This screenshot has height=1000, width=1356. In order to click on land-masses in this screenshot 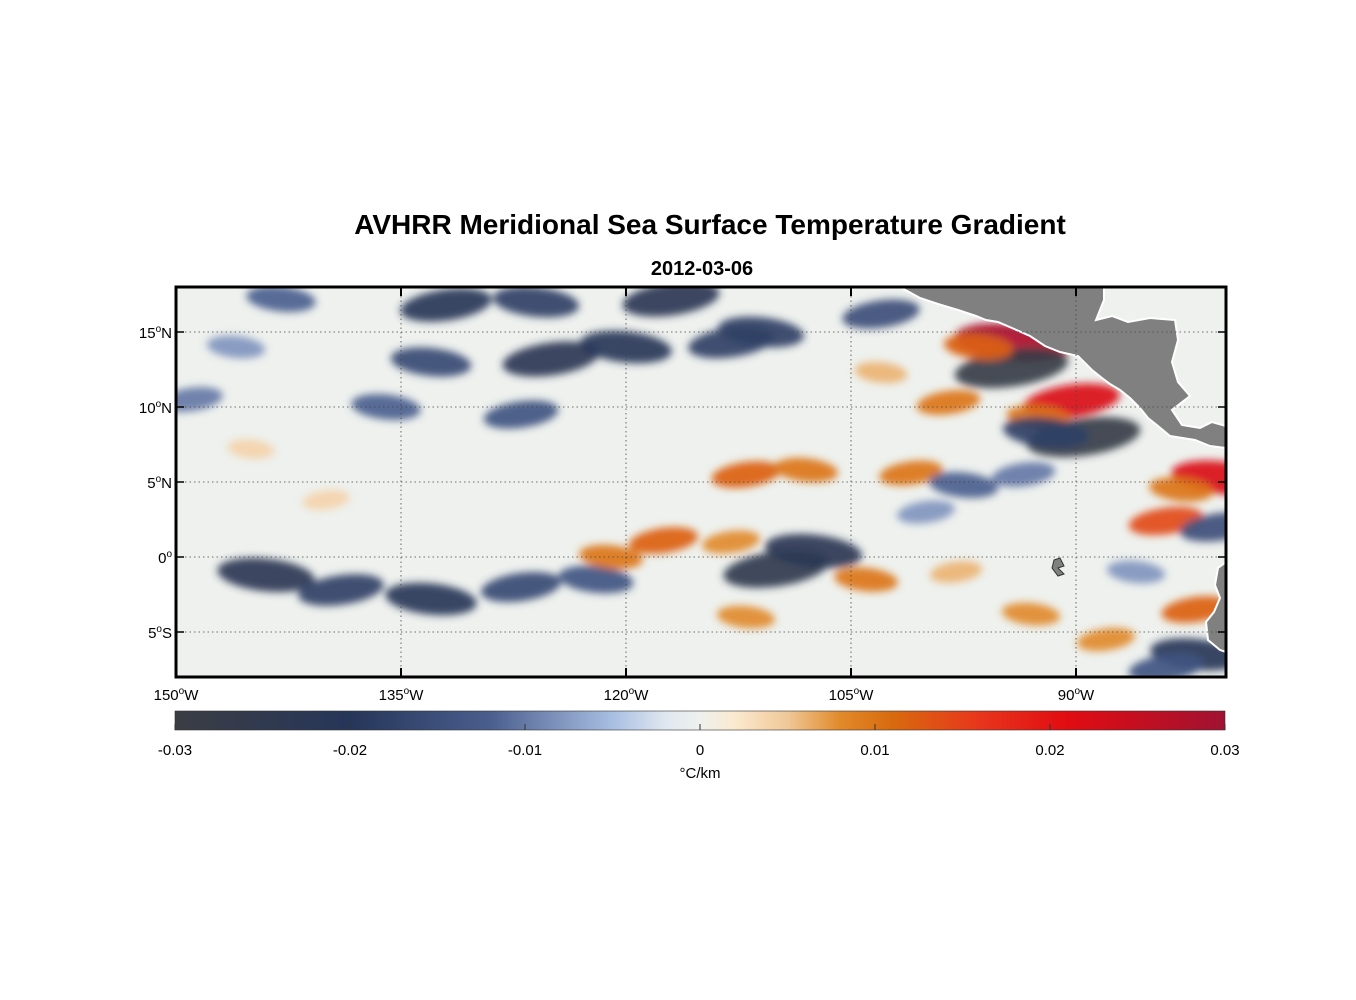, I will do `click(1062, 470)`.